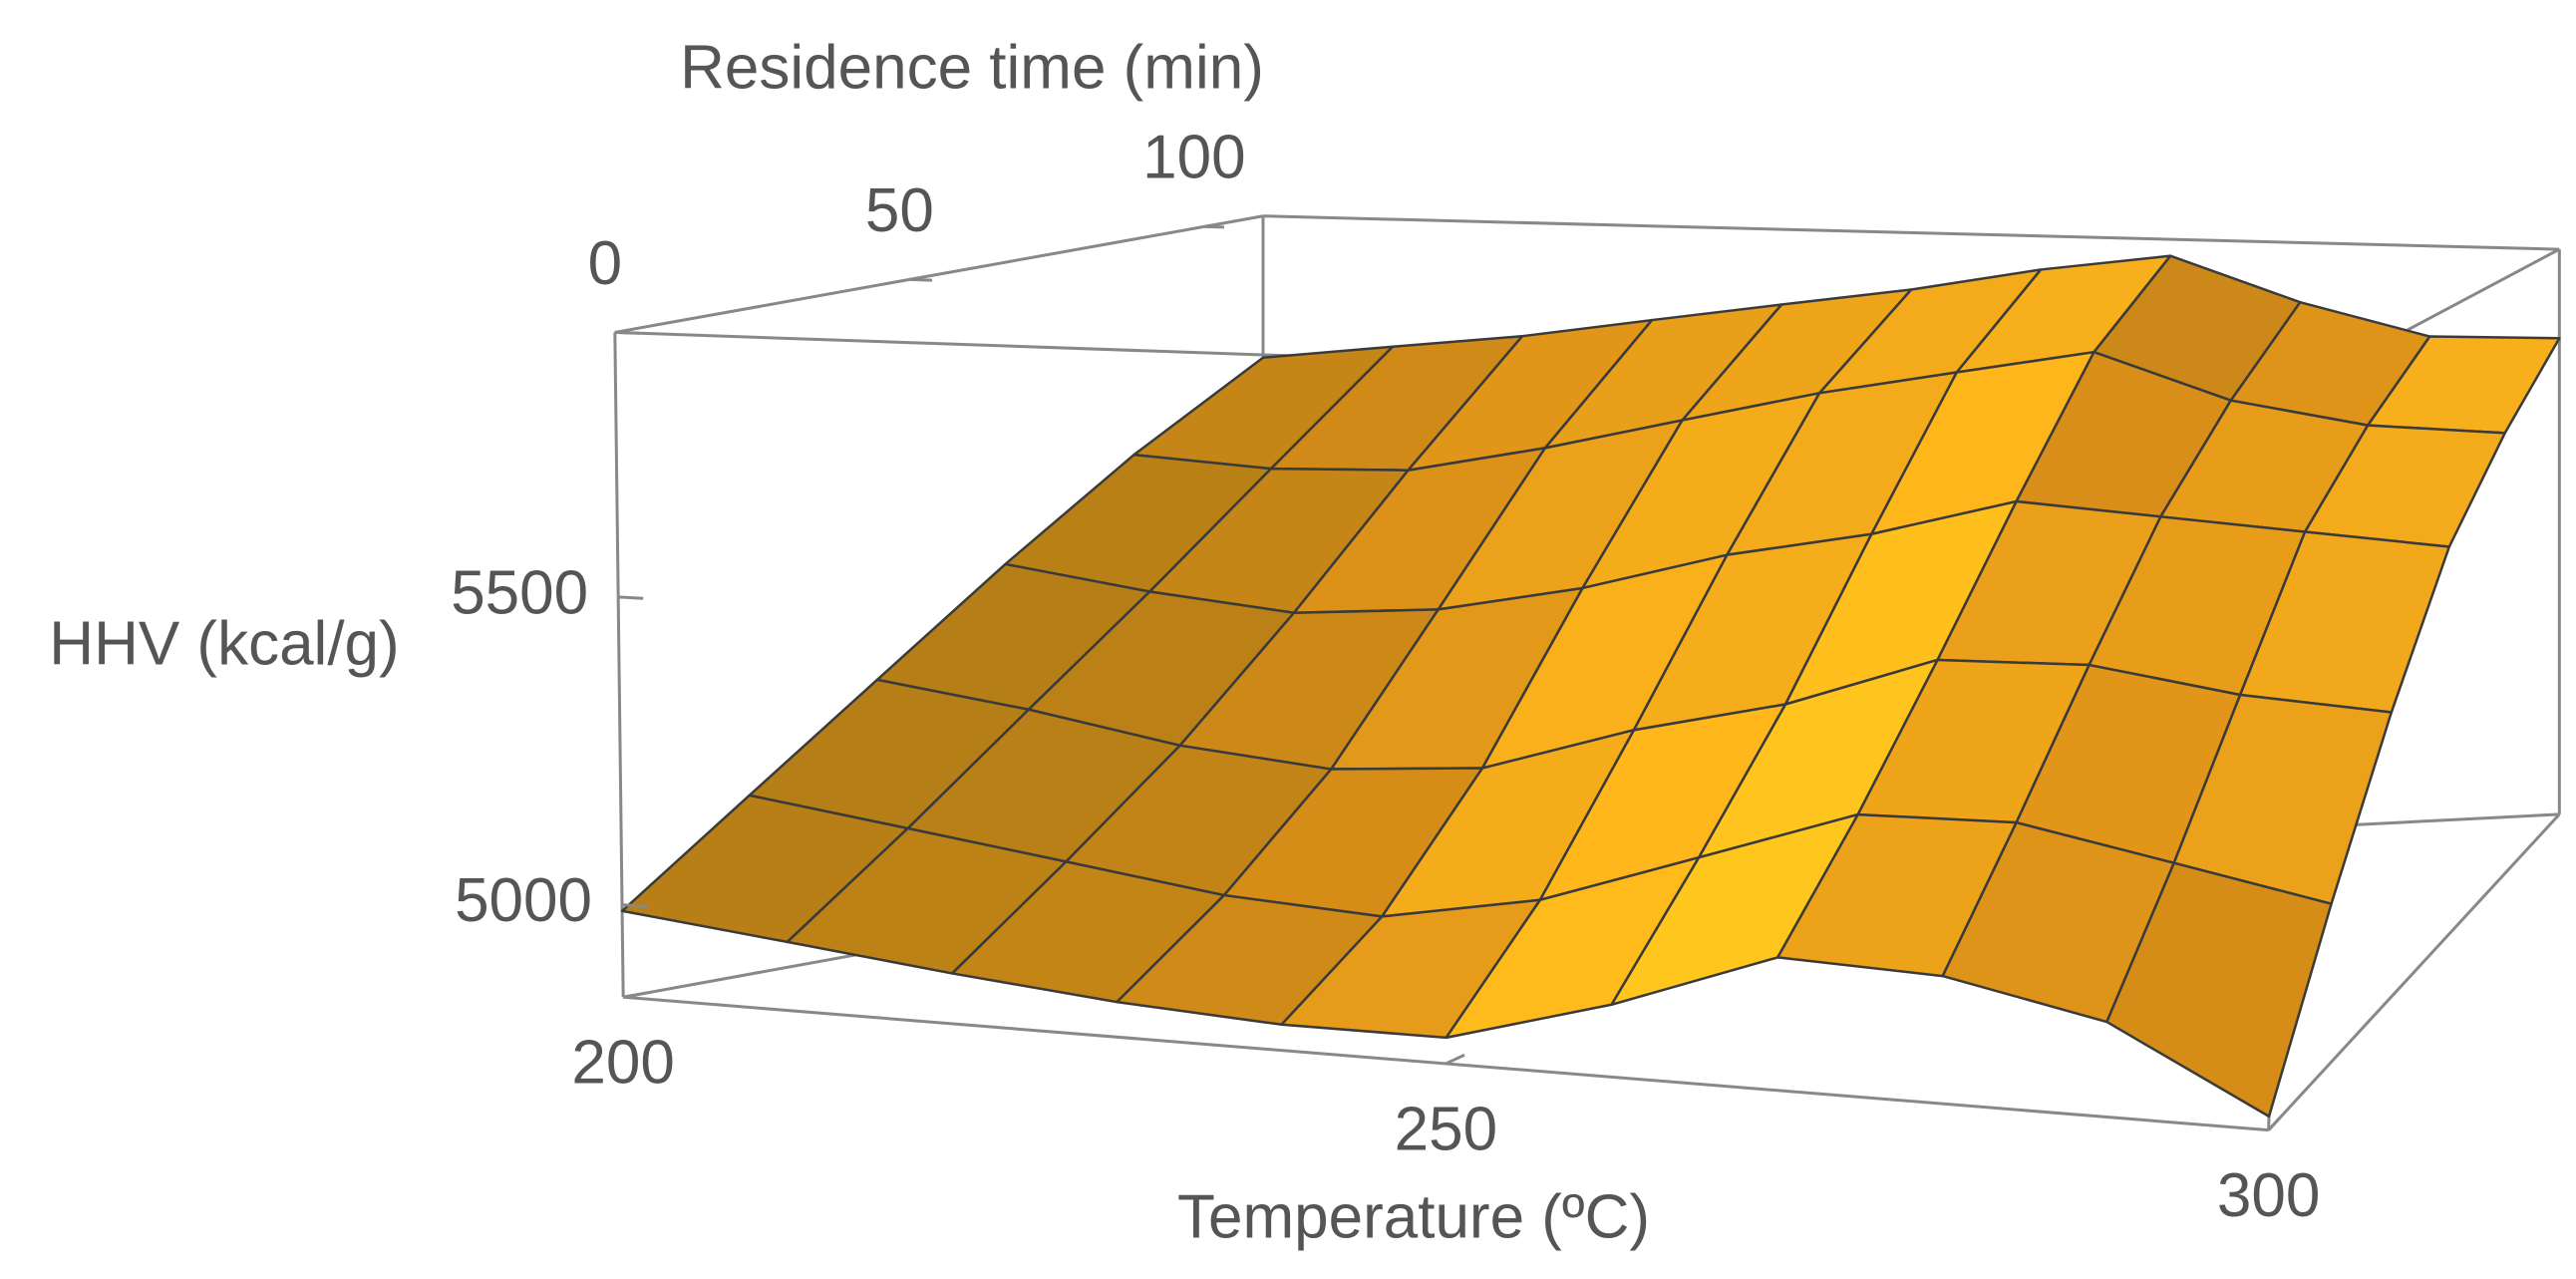  What do you see at coordinates (519, 592) in the screenshot?
I see `z-tick-label: 5500` at bounding box center [519, 592].